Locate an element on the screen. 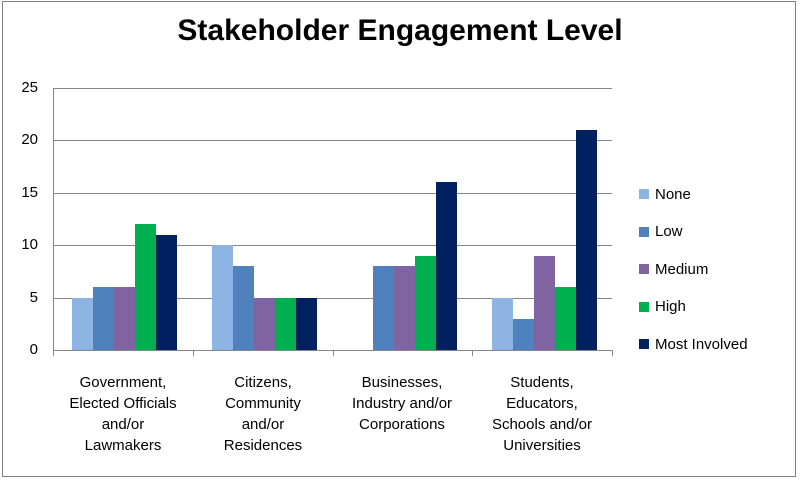  legend-label: None is located at coordinates (673, 194).